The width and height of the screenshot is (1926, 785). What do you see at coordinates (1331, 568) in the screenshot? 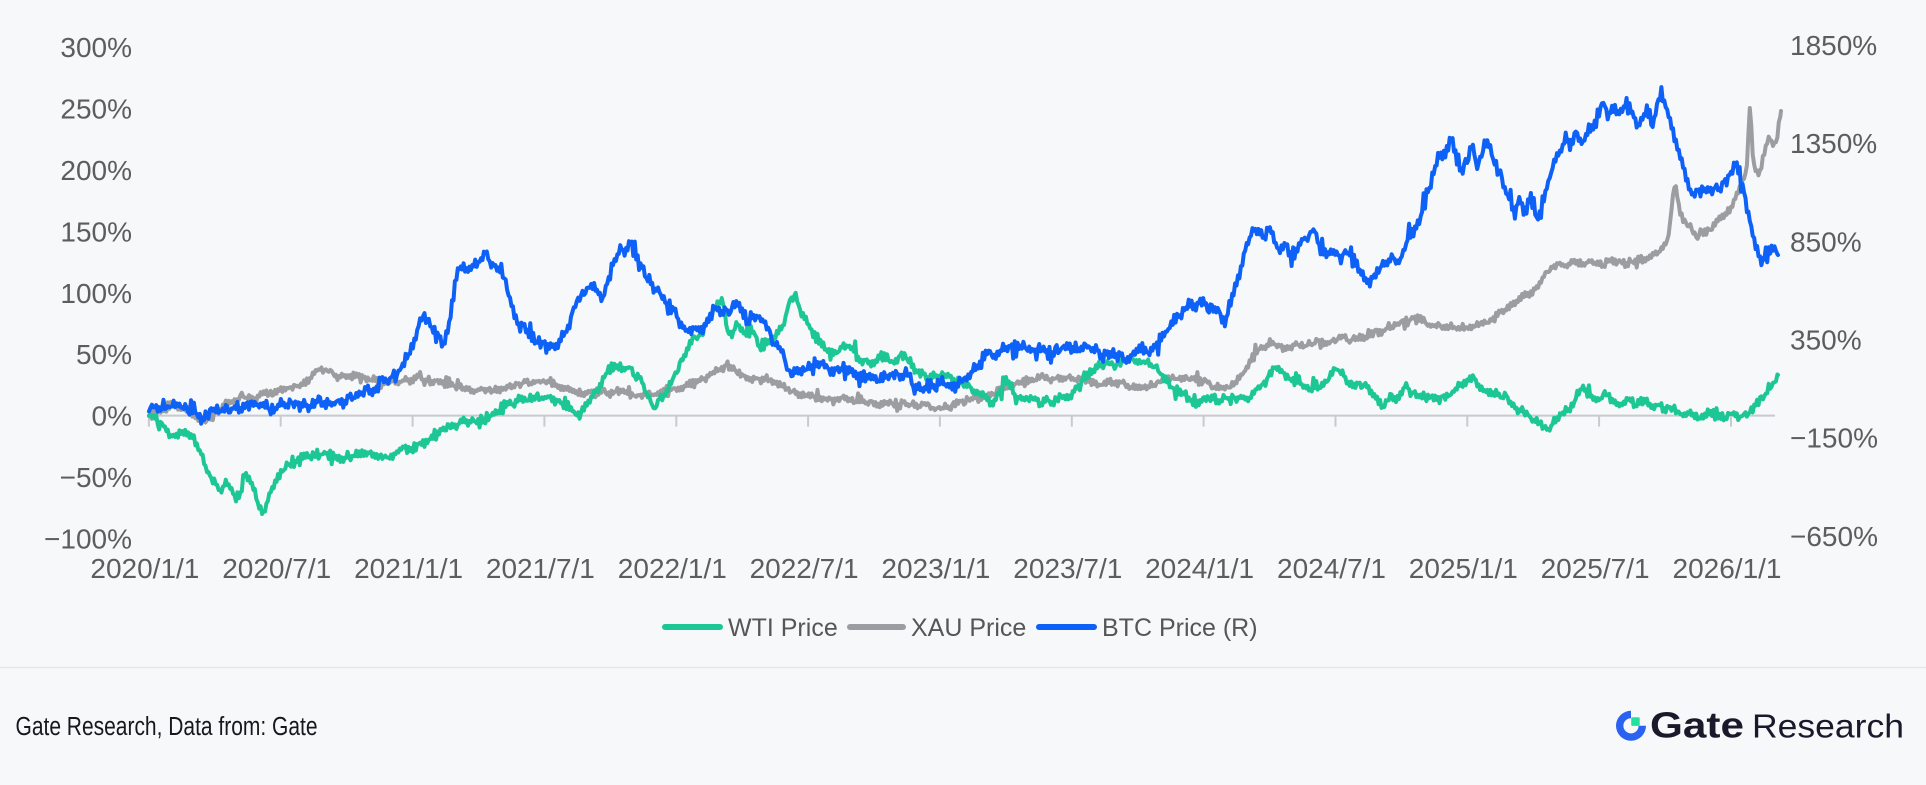
I see `svg-text: 2024/7/1` at bounding box center [1331, 568].